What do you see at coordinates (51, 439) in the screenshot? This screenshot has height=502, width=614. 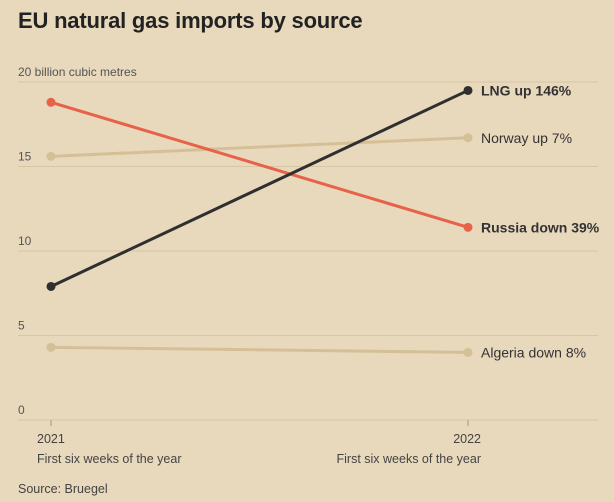 I see `x-tick-label: 2021` at bounding box center [51, 439].